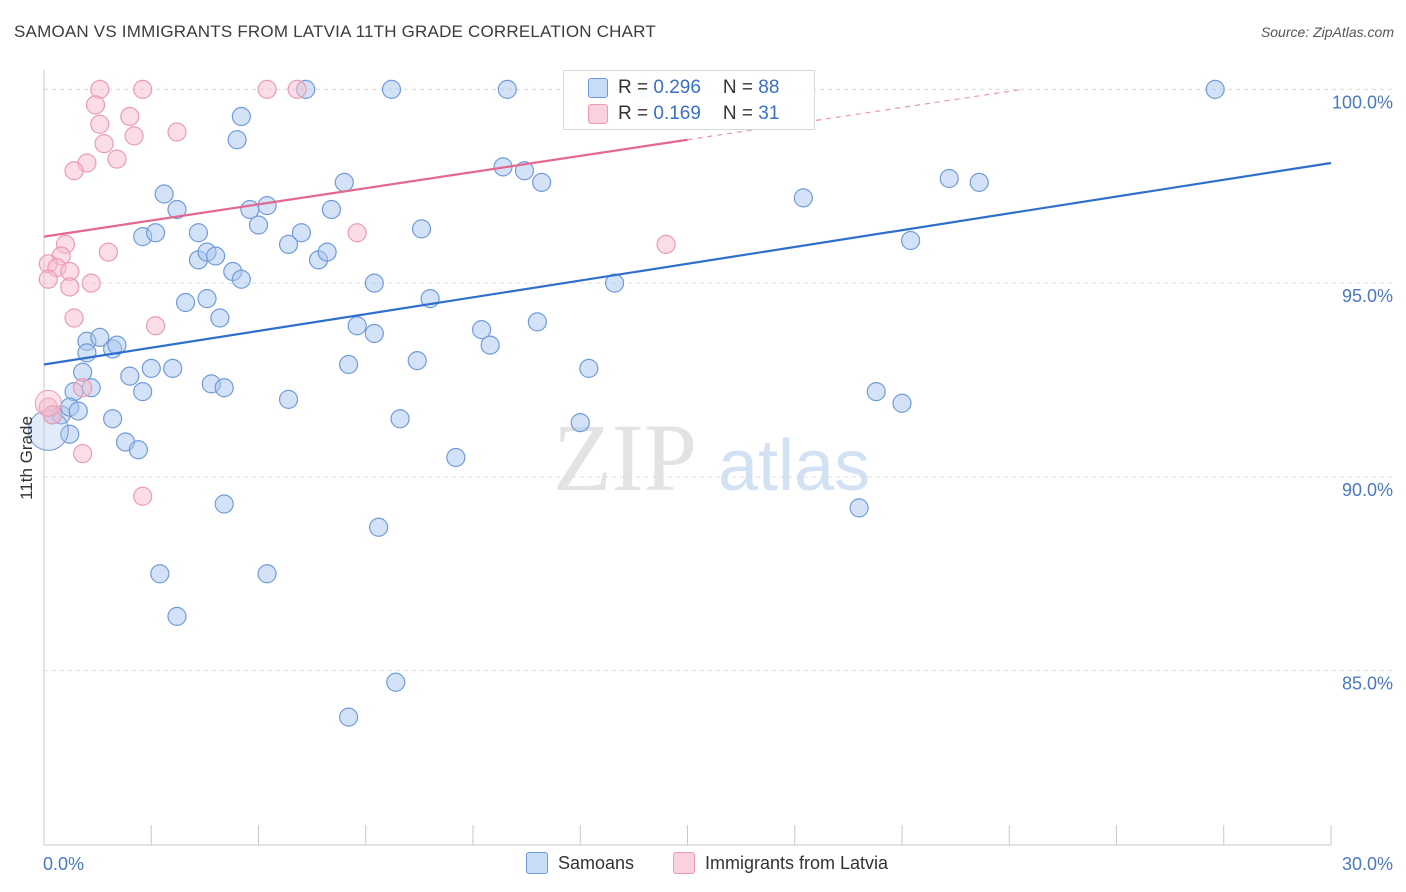 This screenshot has width=1406, height=892. I want to click on stats-legend: R = 0.296 N = 88 R = 0.169 N = 31, so click(689, 100).